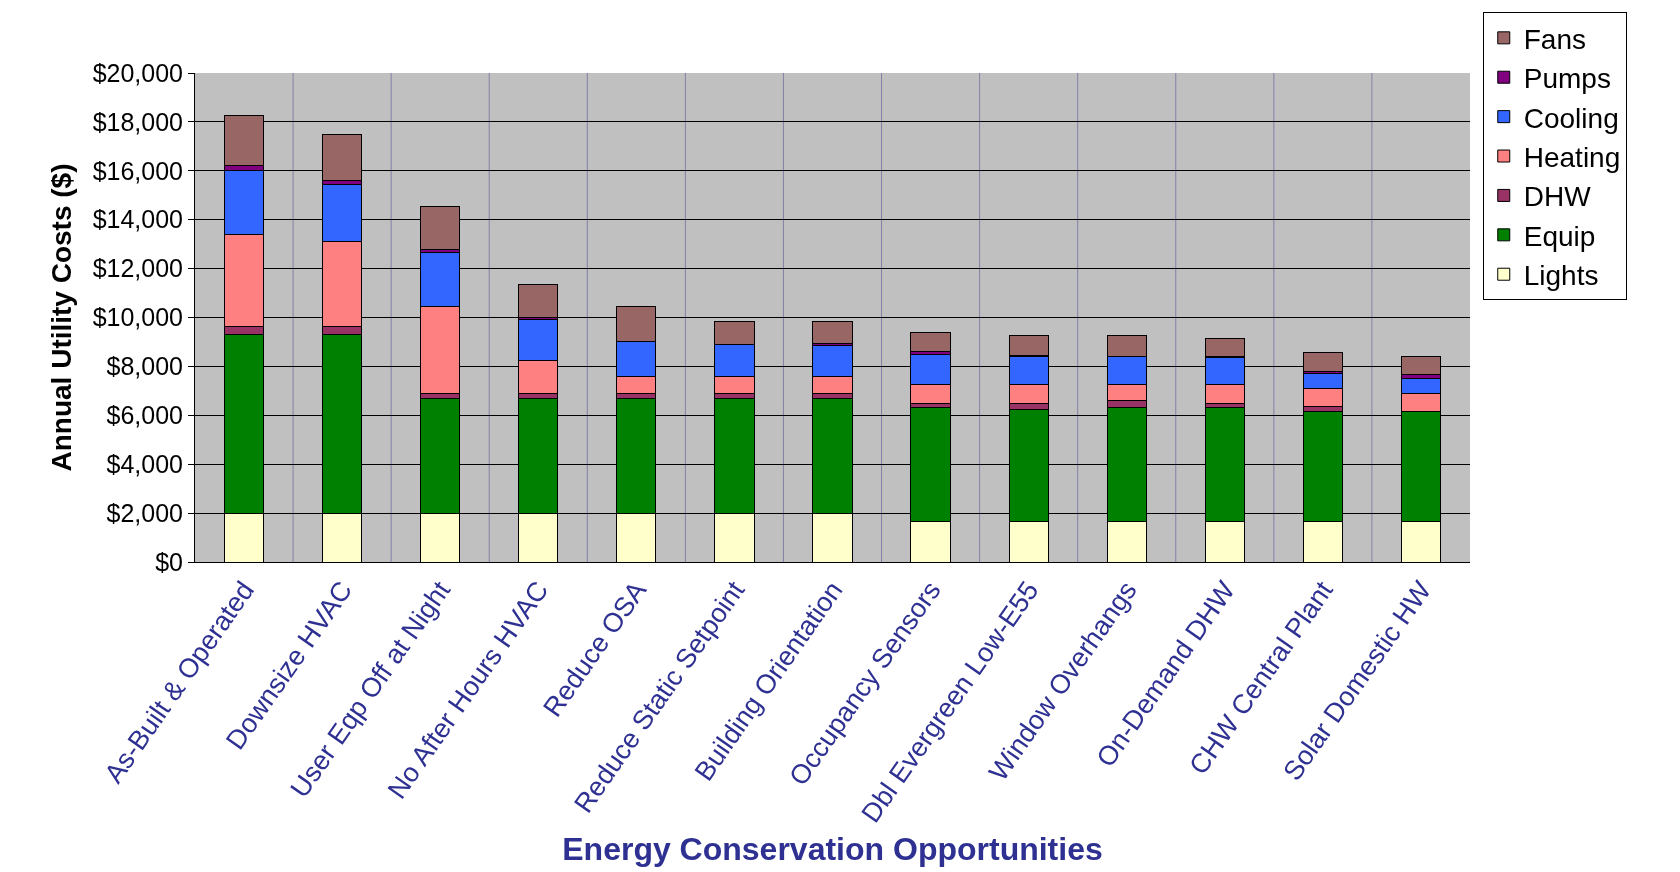  Describe the element at coordinates (137, 170) in the screenshot. I see `y-tick-label: $16,000` at that location.